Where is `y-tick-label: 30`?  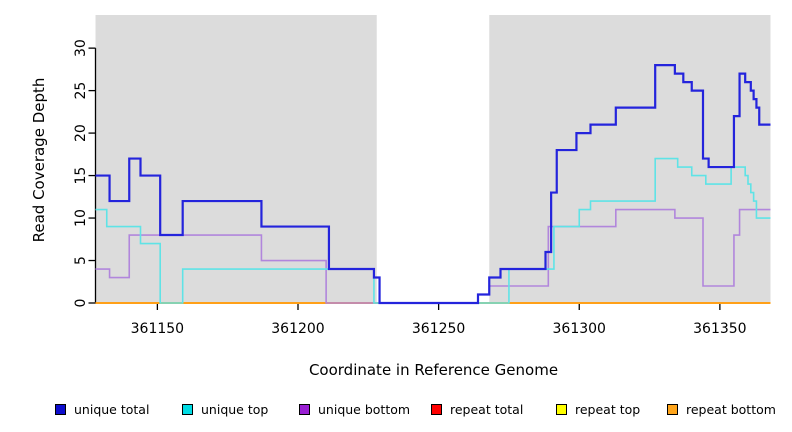 y-tick-label: 30 is located at coordinates (81, 48).